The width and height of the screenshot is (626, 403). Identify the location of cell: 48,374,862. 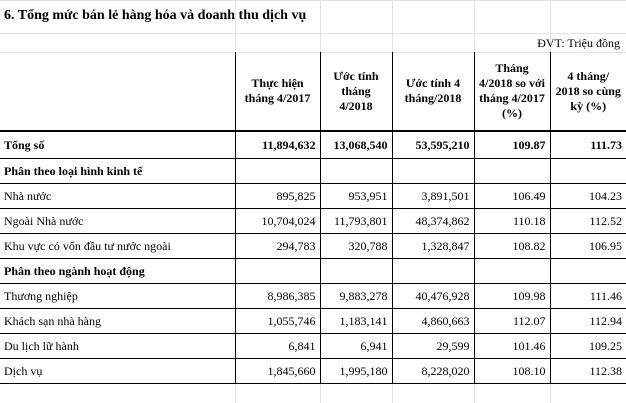
(432, 221).